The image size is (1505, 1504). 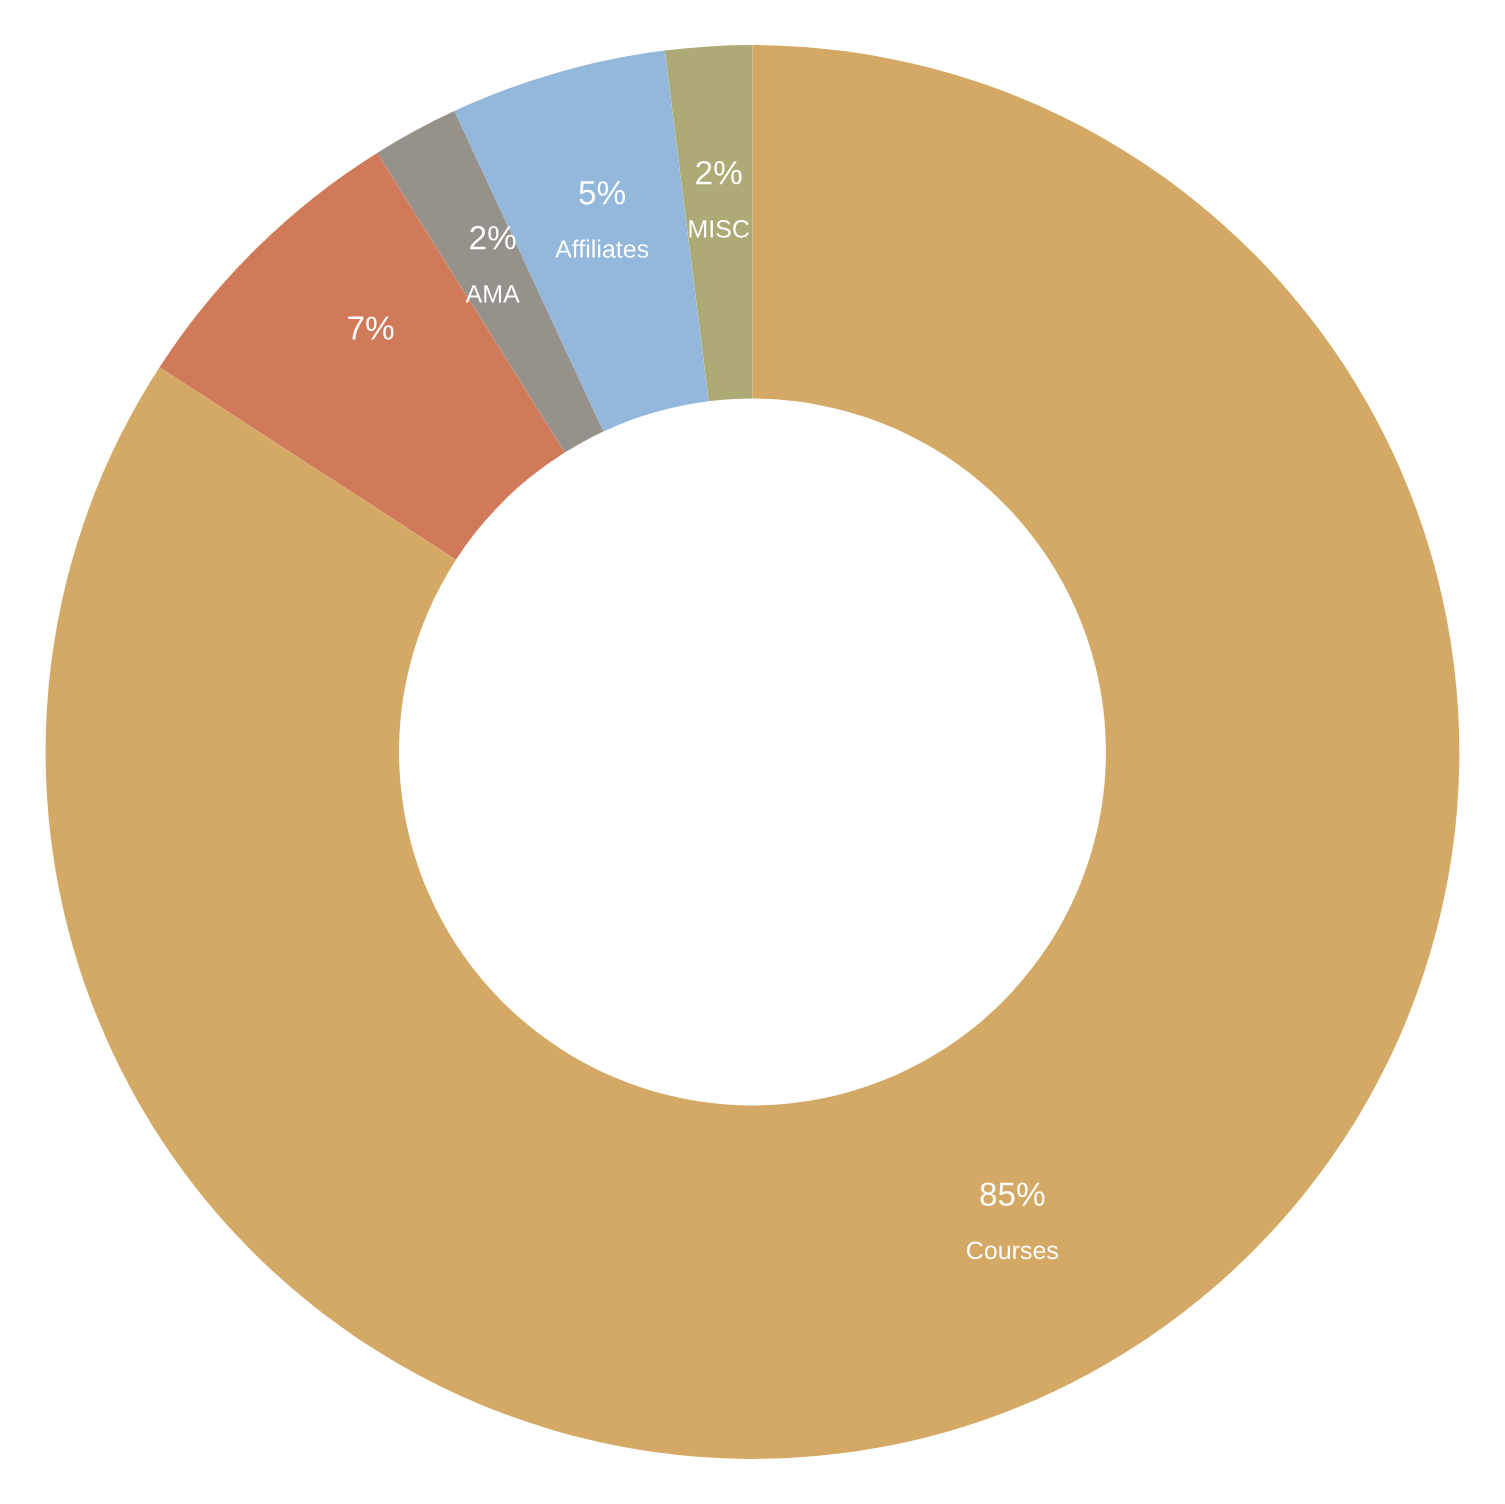 What do you see at coordinates (602, 248) in the screenshot?
I see `slice-label: Affiliates` at bounding box center [602, 248].